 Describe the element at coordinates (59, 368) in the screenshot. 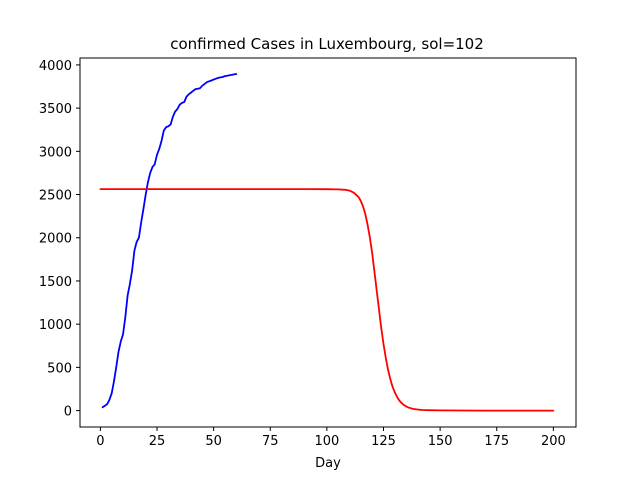

I see `y-tick-label: 500` at that location.